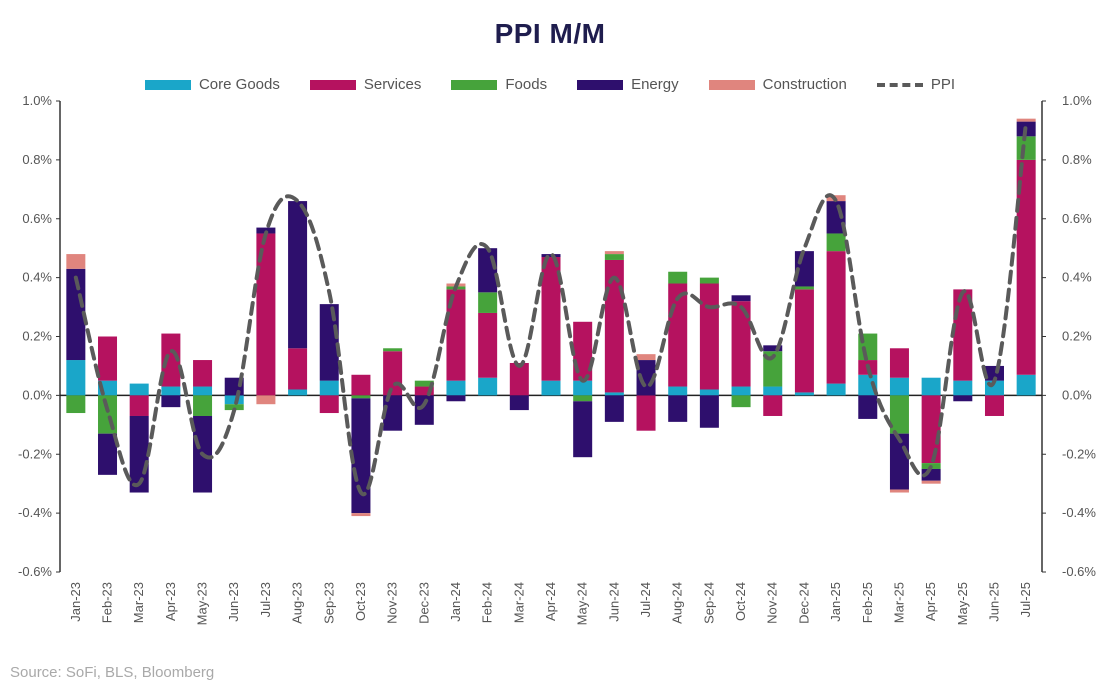 The image size is (1100, 688). What do you see at coordinates (731, 84) in the screenshot?
I see `legend-swatch-construction` at bounding box center [731, 84].